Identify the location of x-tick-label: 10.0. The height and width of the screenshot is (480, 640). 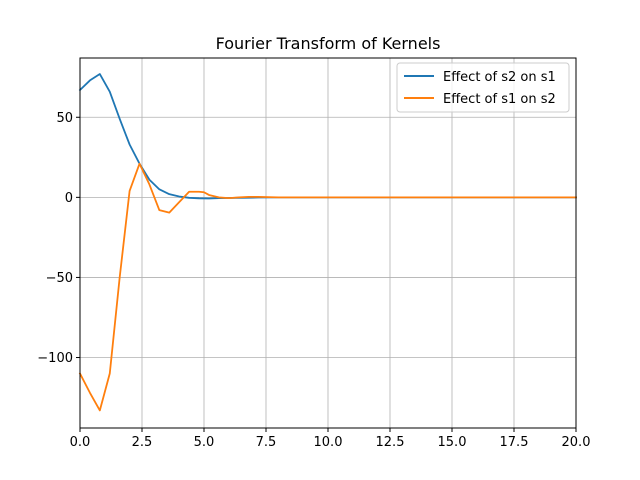
(328, 442).